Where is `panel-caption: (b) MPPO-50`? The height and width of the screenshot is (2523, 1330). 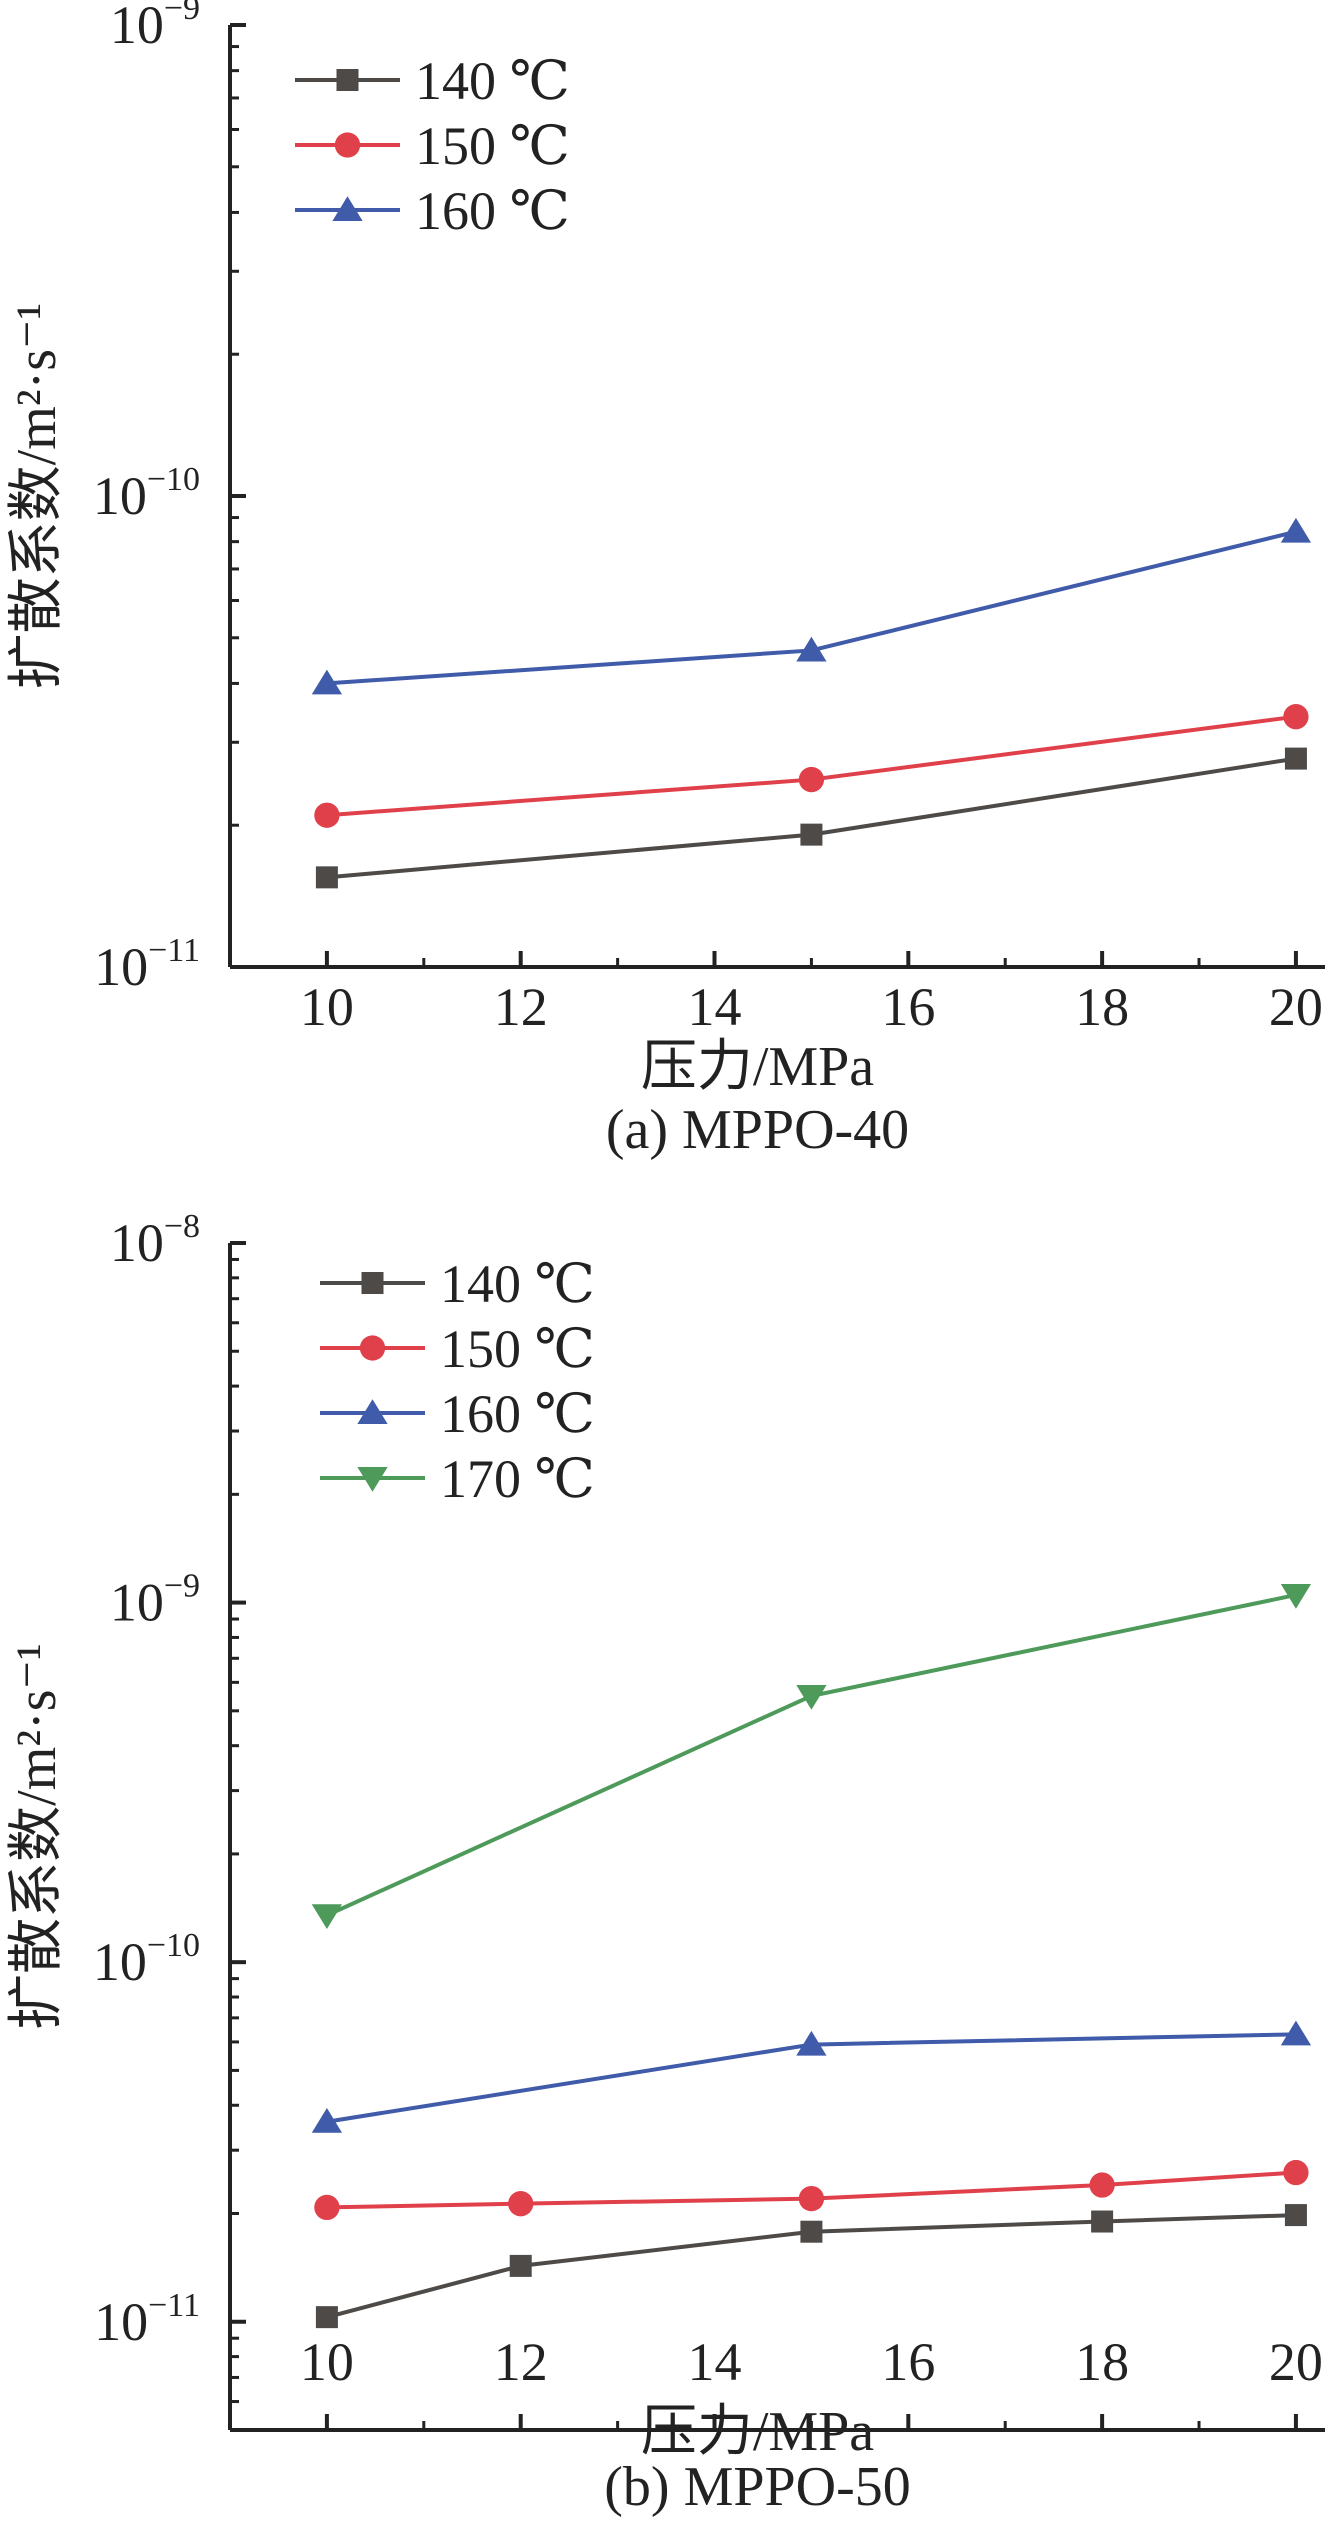
panel-caption: (b) MPPO-50 is located at coordinates (757, 2487).